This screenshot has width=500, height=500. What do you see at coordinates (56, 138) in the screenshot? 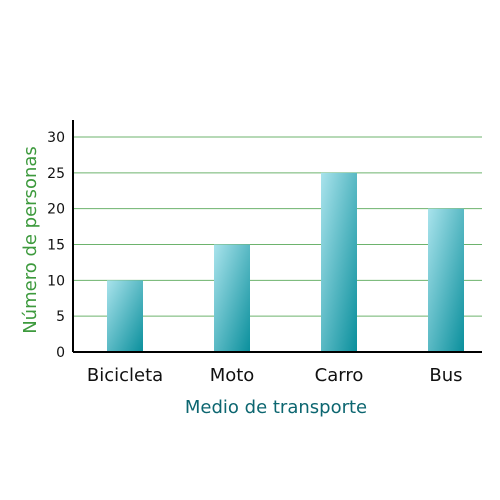
I see `y-tick-label: 30` at bounding box center [56, 138].